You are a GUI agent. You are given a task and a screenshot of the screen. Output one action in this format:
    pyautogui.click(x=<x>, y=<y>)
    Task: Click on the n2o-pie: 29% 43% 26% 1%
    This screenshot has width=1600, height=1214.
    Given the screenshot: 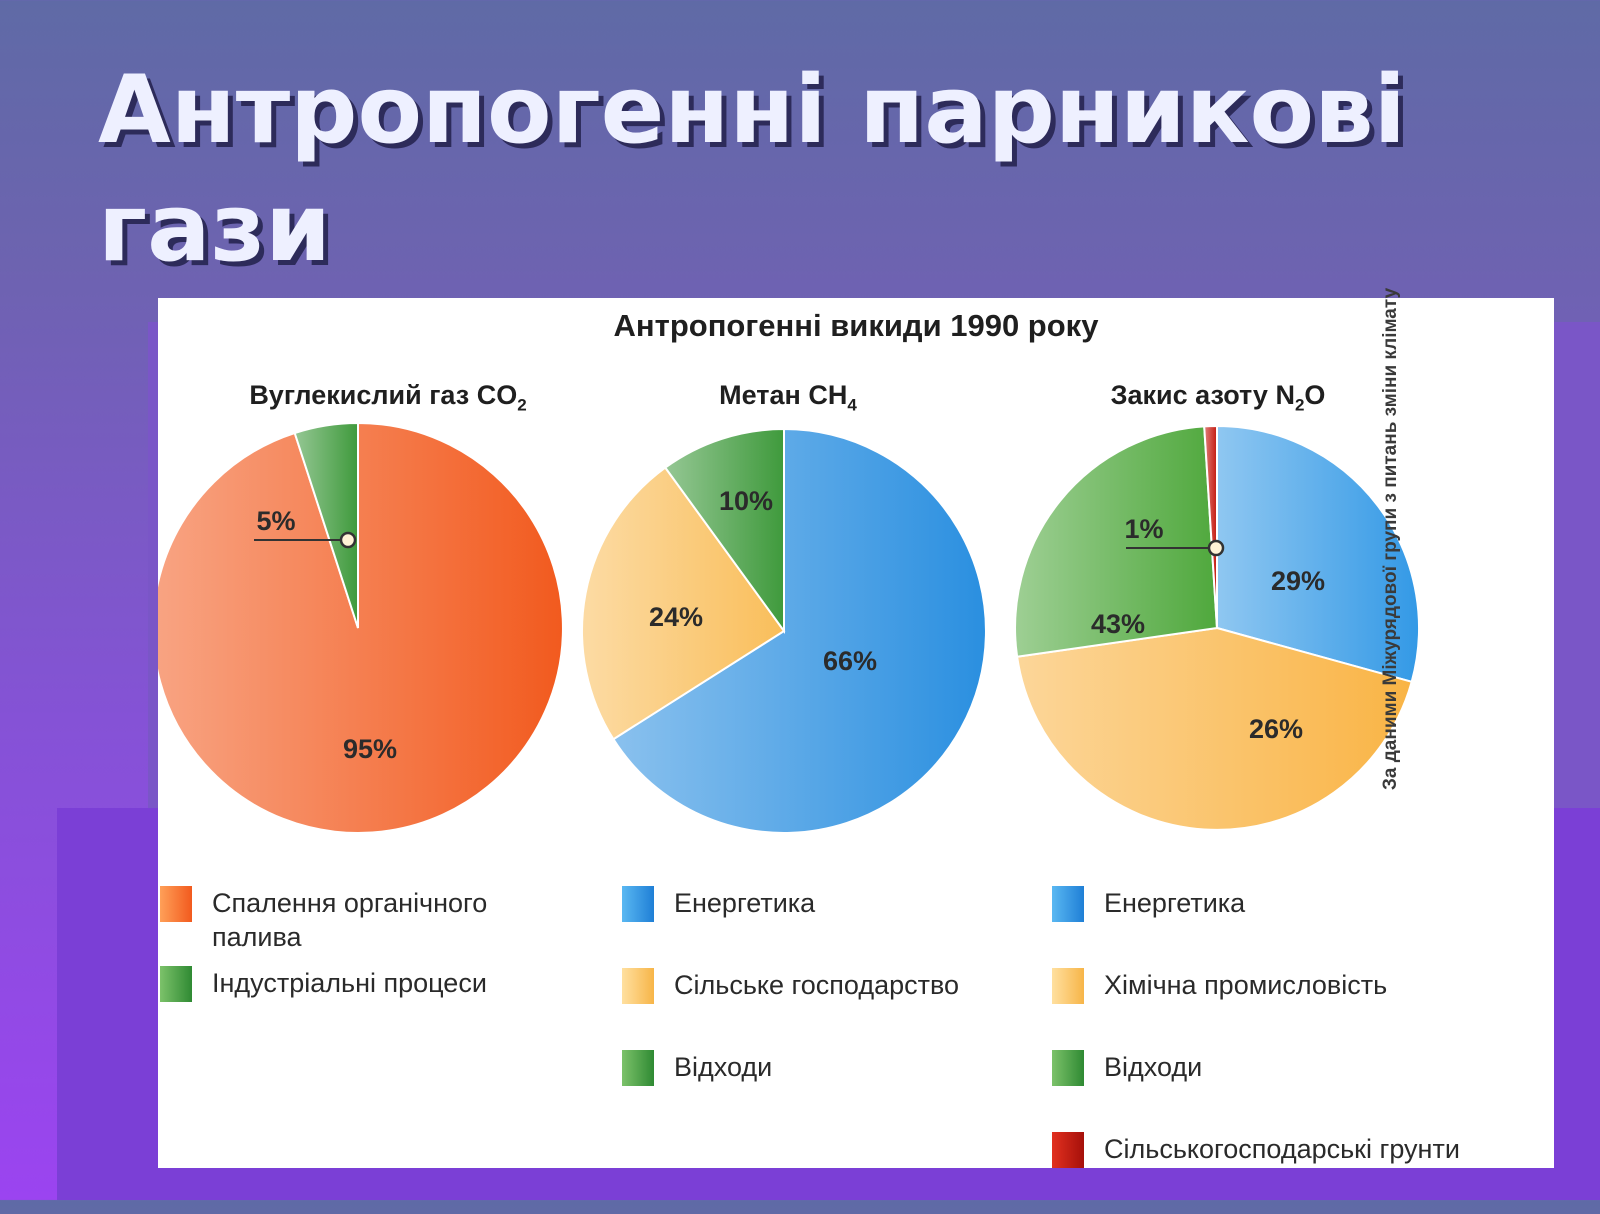 What is the action you would take?
    pyautogui.click(x=1217, y=627)
    